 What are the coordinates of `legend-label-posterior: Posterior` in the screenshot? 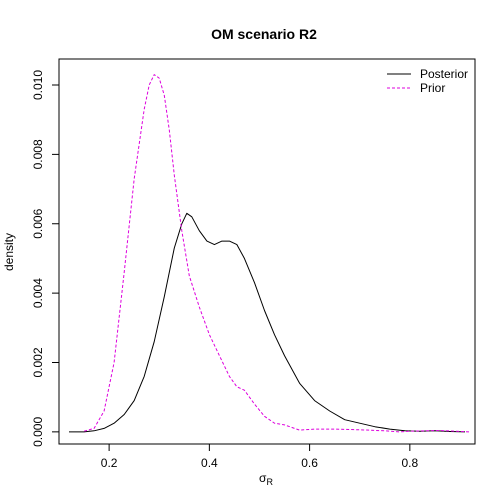 It's located at (444, 74).